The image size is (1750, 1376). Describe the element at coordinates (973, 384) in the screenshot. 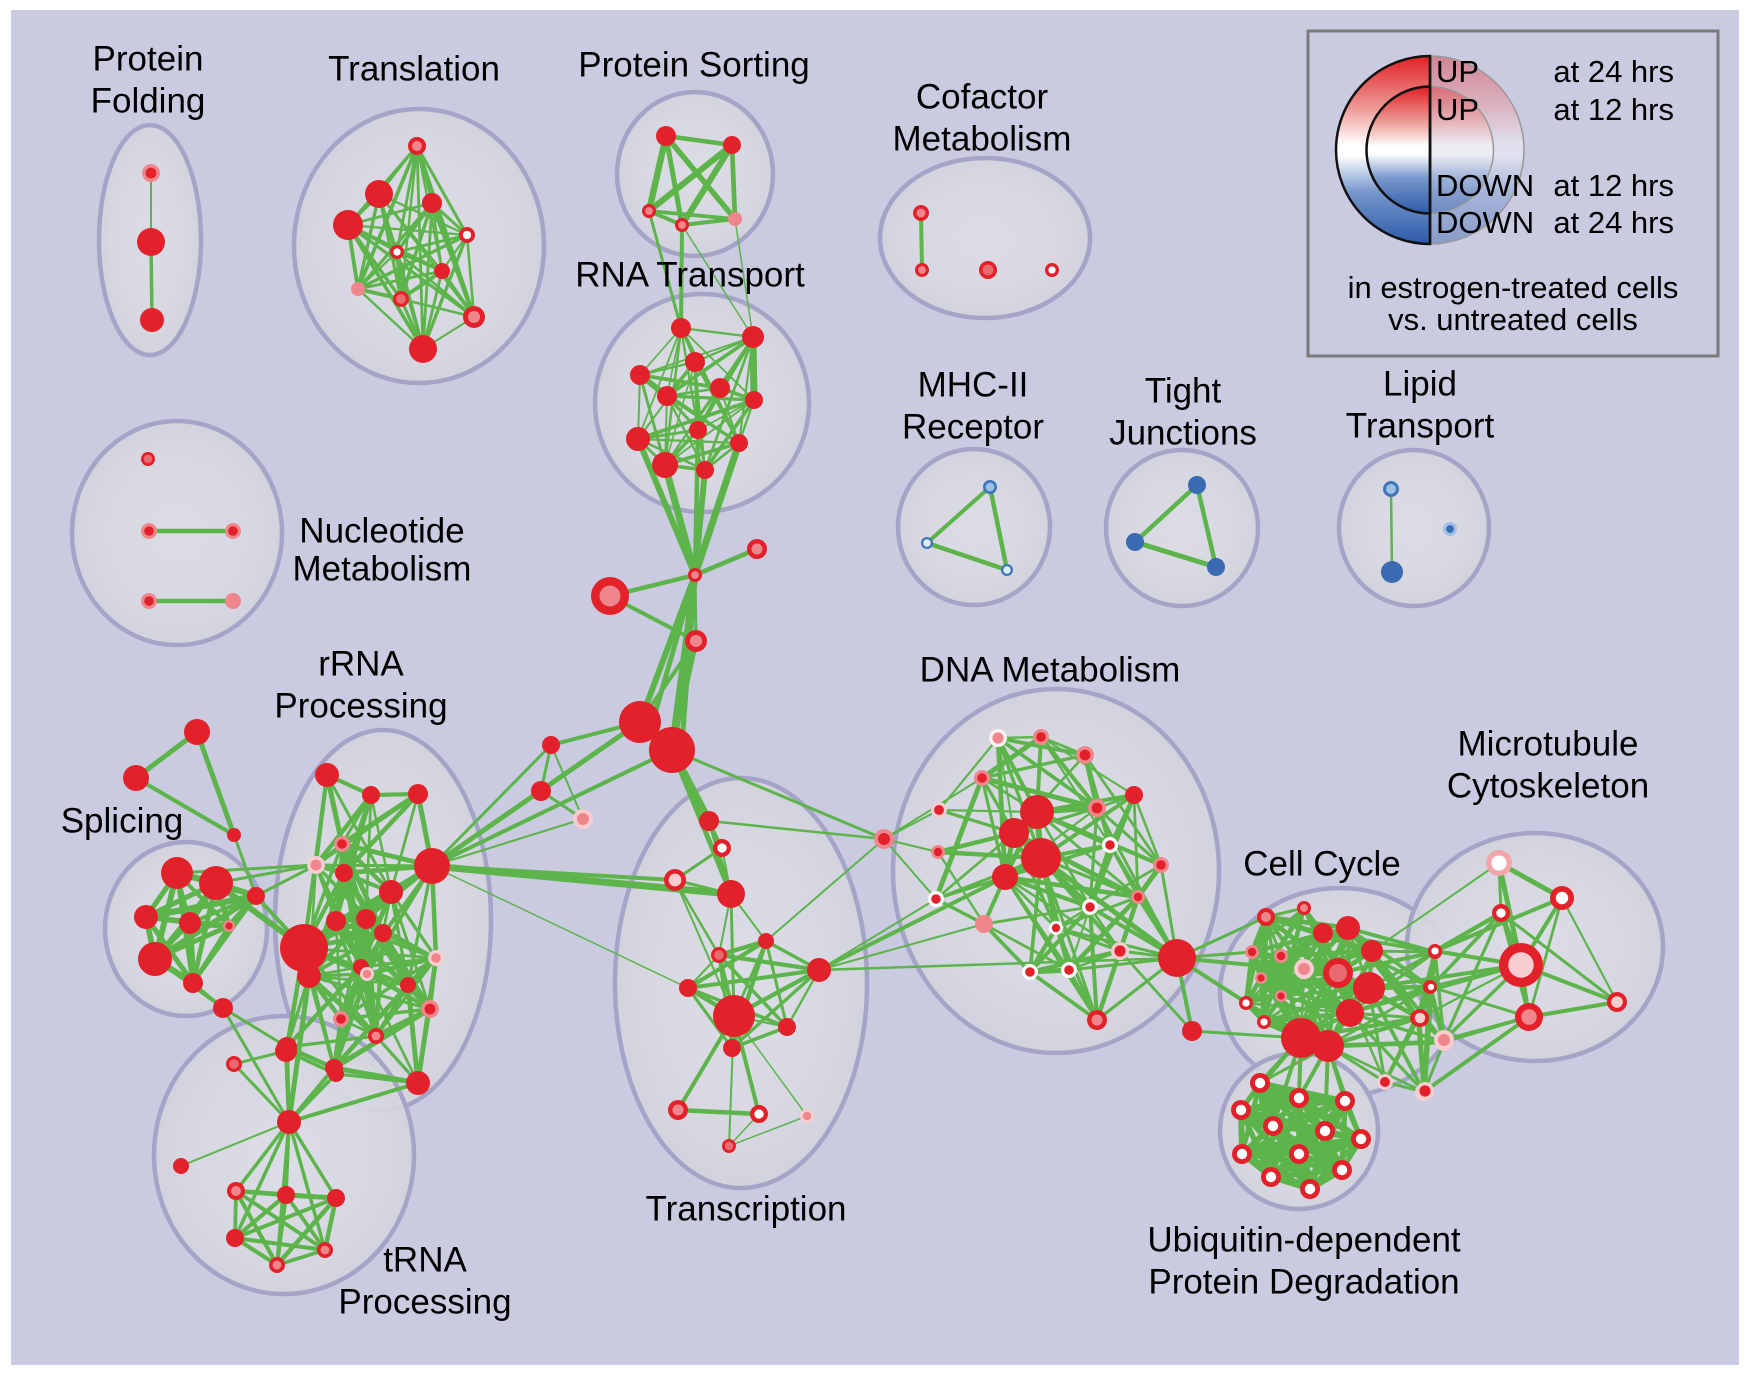

I see `svg-text: MHC-II` at that location.